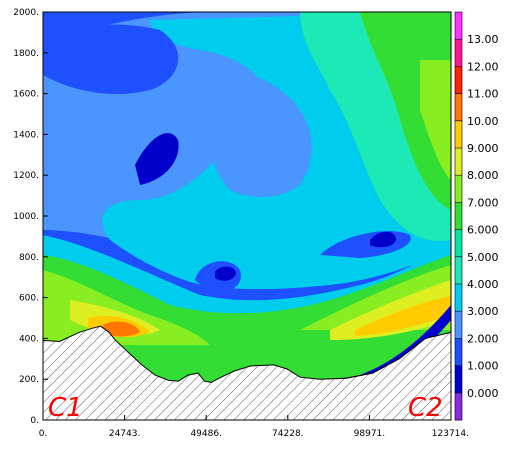 The image size is (506, 453). Describe the element at coordinates (483, 338) in the screenshot. I see `colorbar-label: 2.000` at that location.